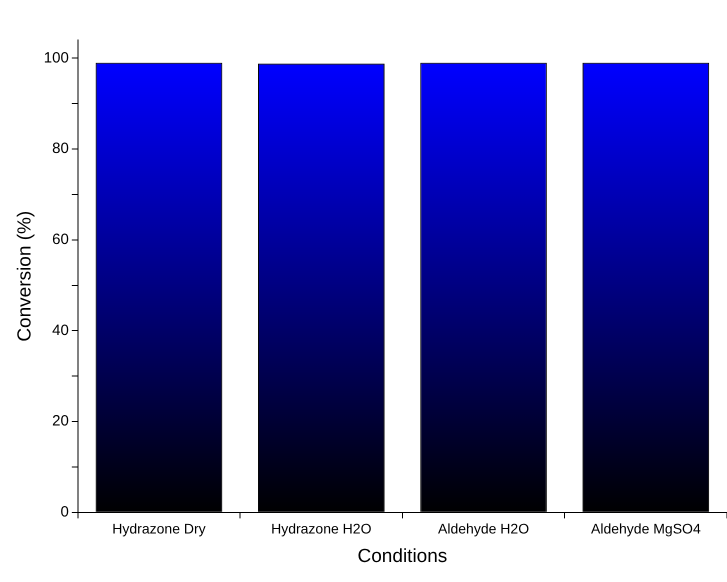 This screenshot has width=727, height=582. Describe the element at coordinates (56, 57) in the screenshot. I see `y-tick-label: 100` at that location.